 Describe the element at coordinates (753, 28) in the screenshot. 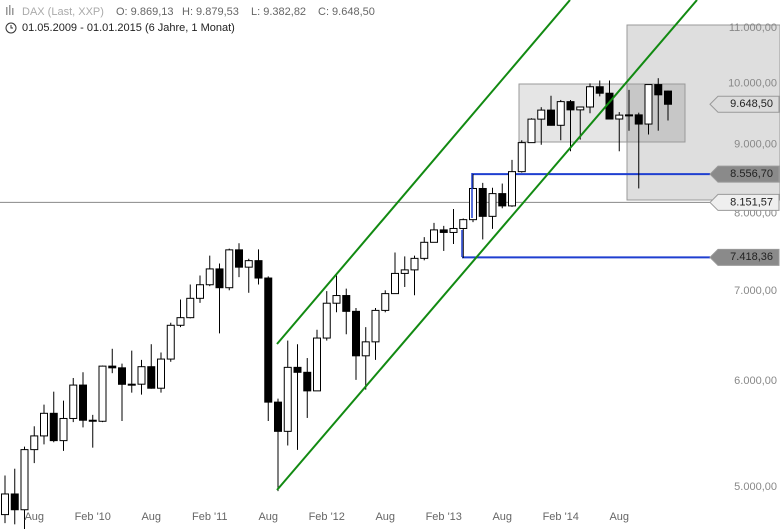

I see `y-tick-label: 11.000,00` at that location.